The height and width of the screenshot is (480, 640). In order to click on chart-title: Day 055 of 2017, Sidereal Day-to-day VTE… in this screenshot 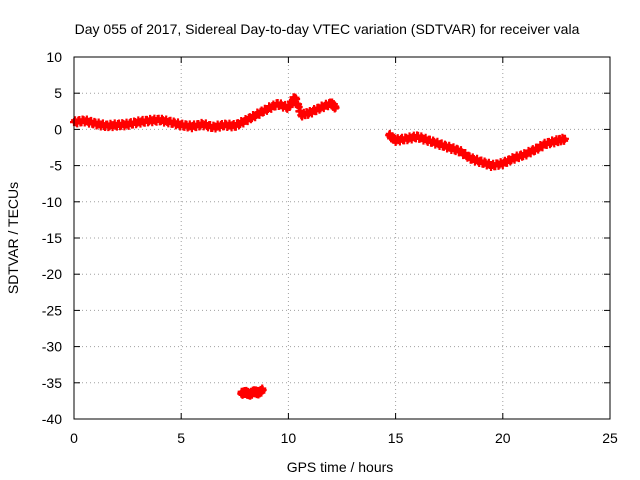, I will do `click(327, 29)`.